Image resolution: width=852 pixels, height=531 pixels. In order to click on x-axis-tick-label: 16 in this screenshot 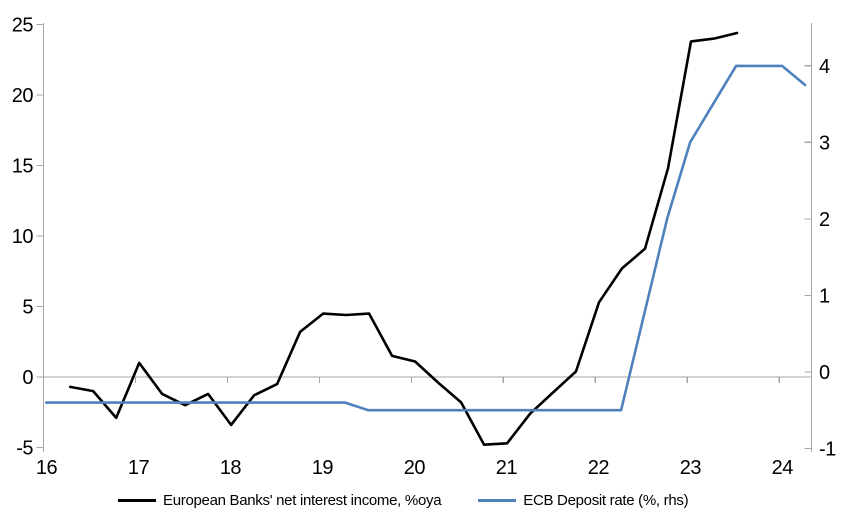, I will do `click(47, 468)`.